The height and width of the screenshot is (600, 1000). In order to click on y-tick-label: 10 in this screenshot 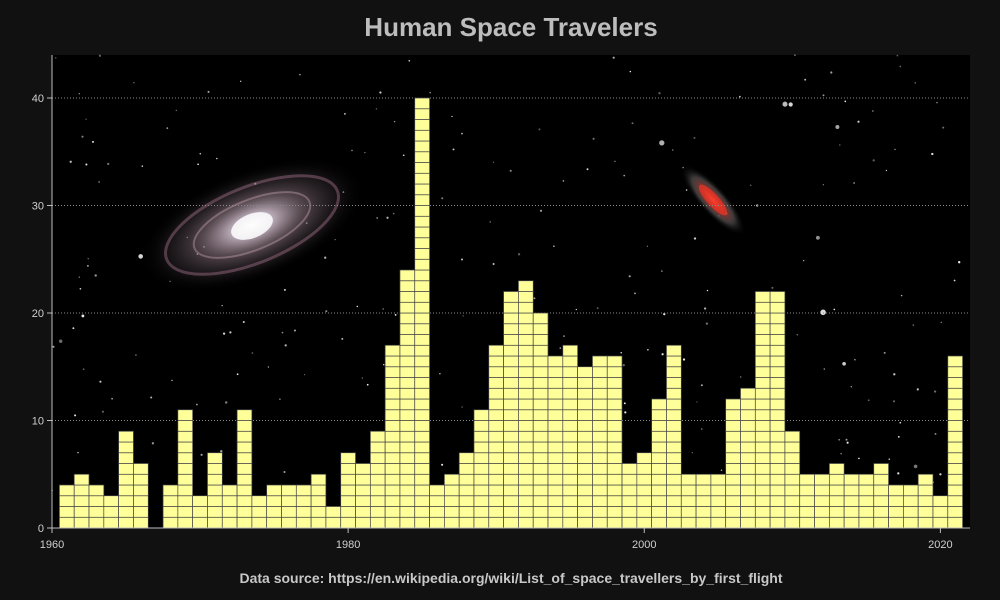, I will do `click(38, 422)`.